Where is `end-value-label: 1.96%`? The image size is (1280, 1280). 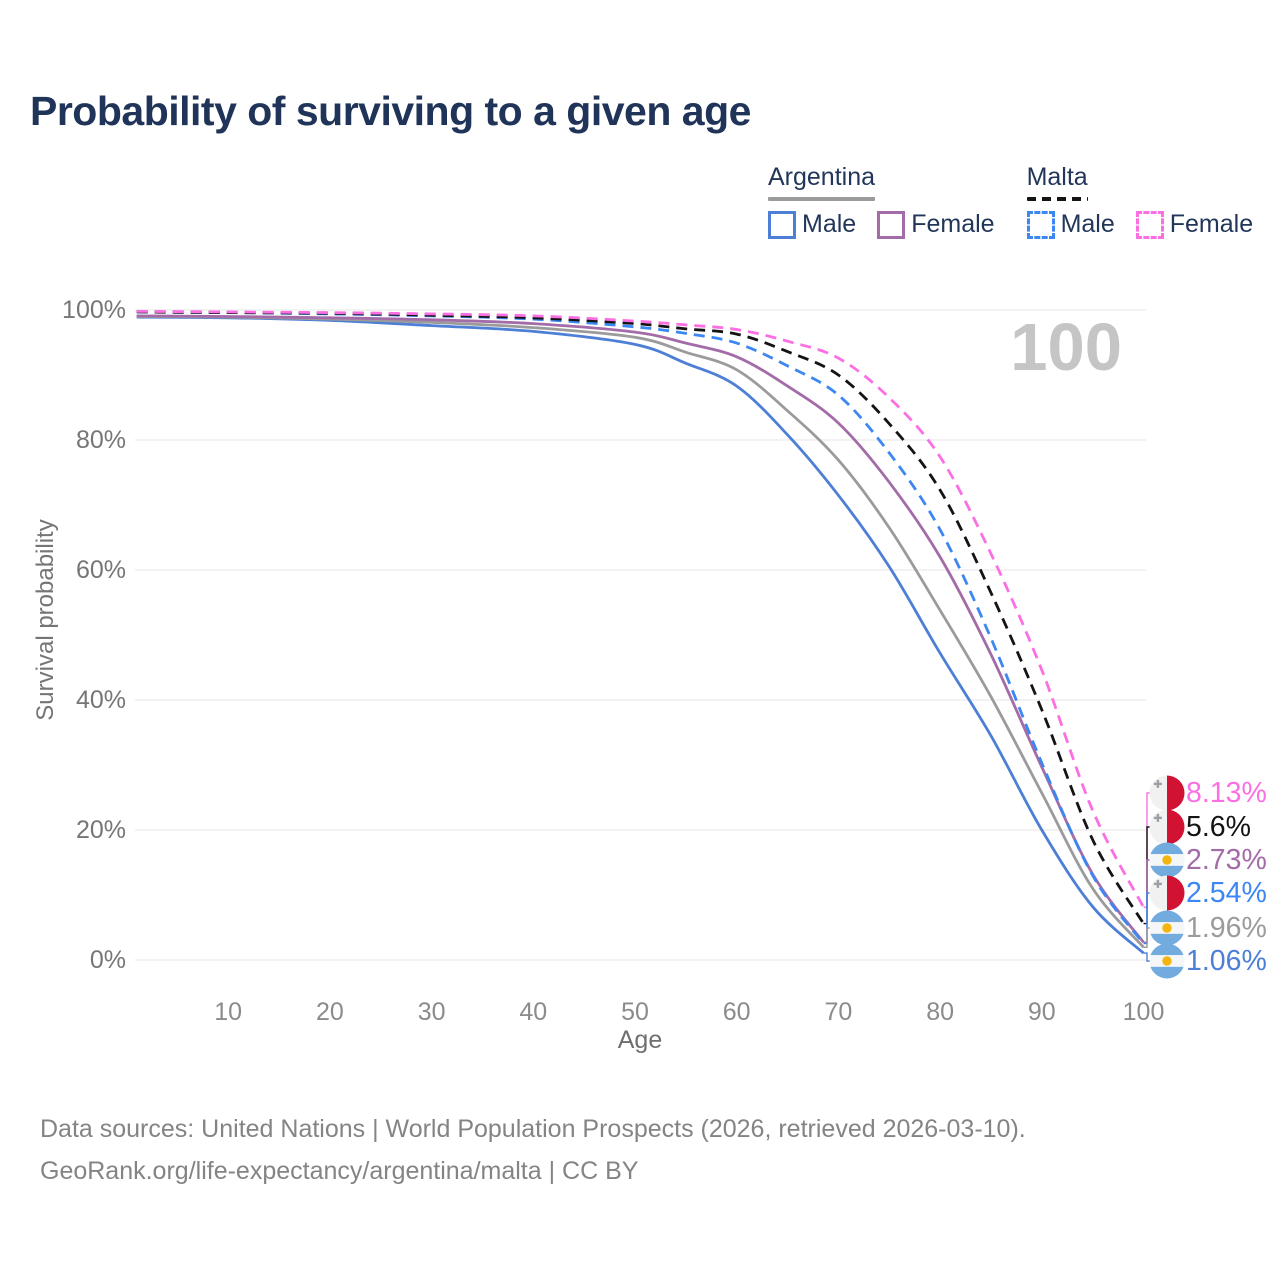
end-value-label: 1.96% is located at coordinates (1226, 928).